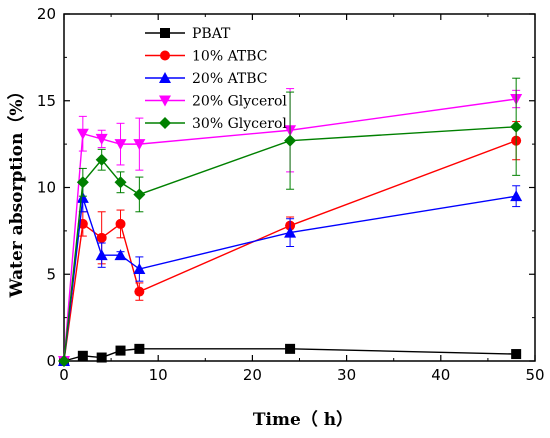 This screenshot has height=438, width=550. I want to click on y-axis-title: Water absorption（%）, so click(16, 191).